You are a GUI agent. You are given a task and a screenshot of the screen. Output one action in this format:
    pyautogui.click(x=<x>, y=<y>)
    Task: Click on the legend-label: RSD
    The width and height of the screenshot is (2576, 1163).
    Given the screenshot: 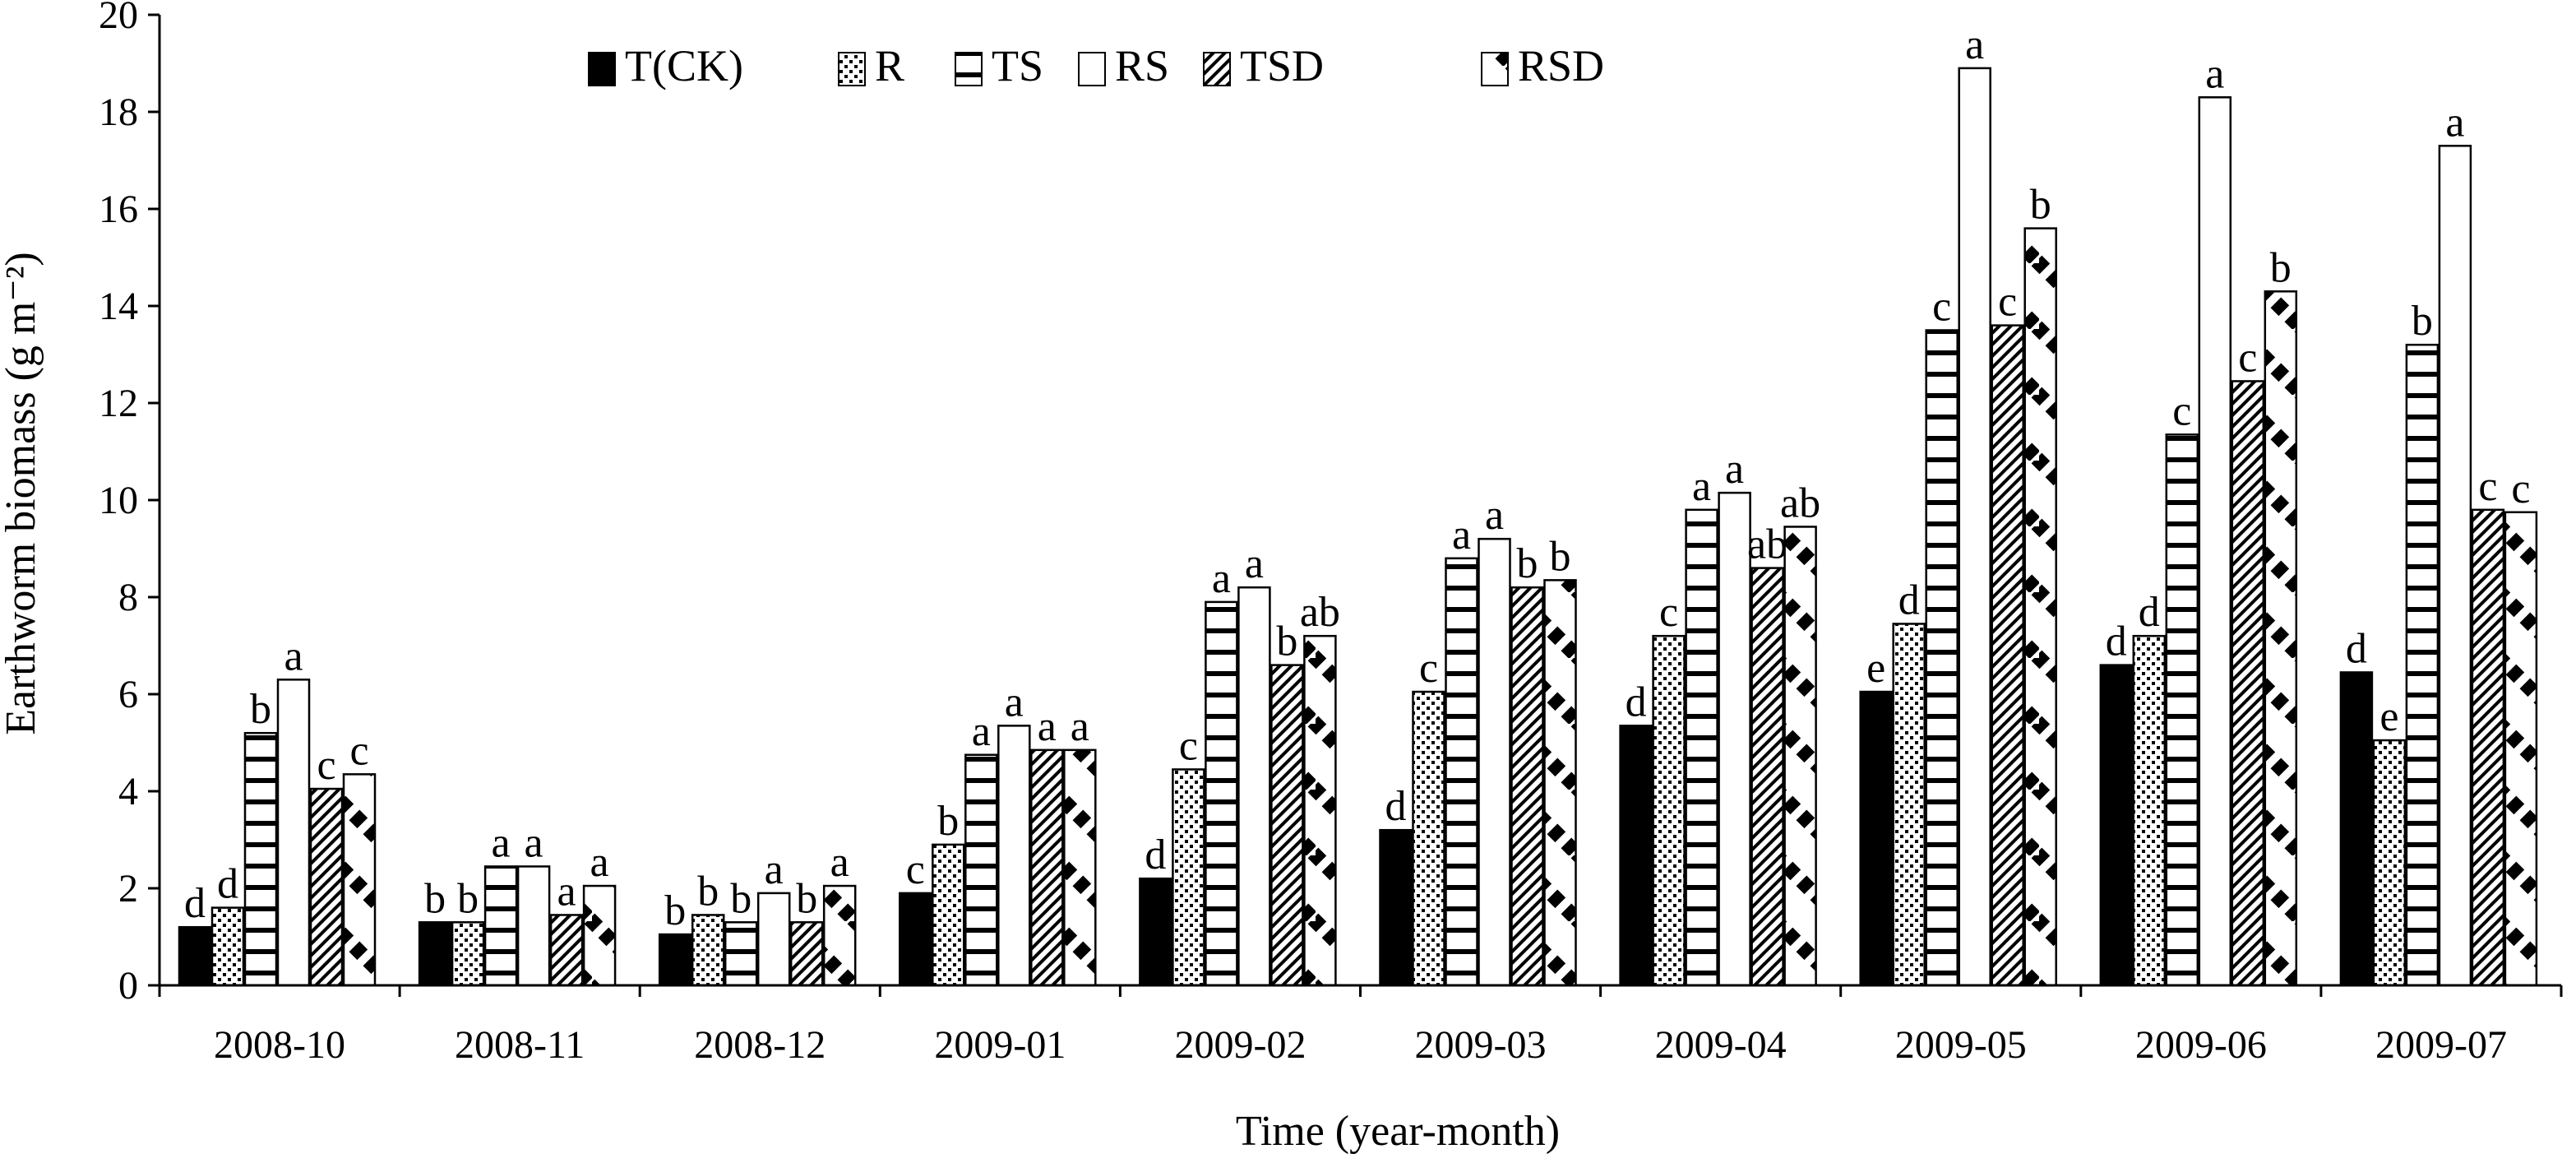 What is the action you would take?
    pyautogui.click(x=1561, y=65)
    